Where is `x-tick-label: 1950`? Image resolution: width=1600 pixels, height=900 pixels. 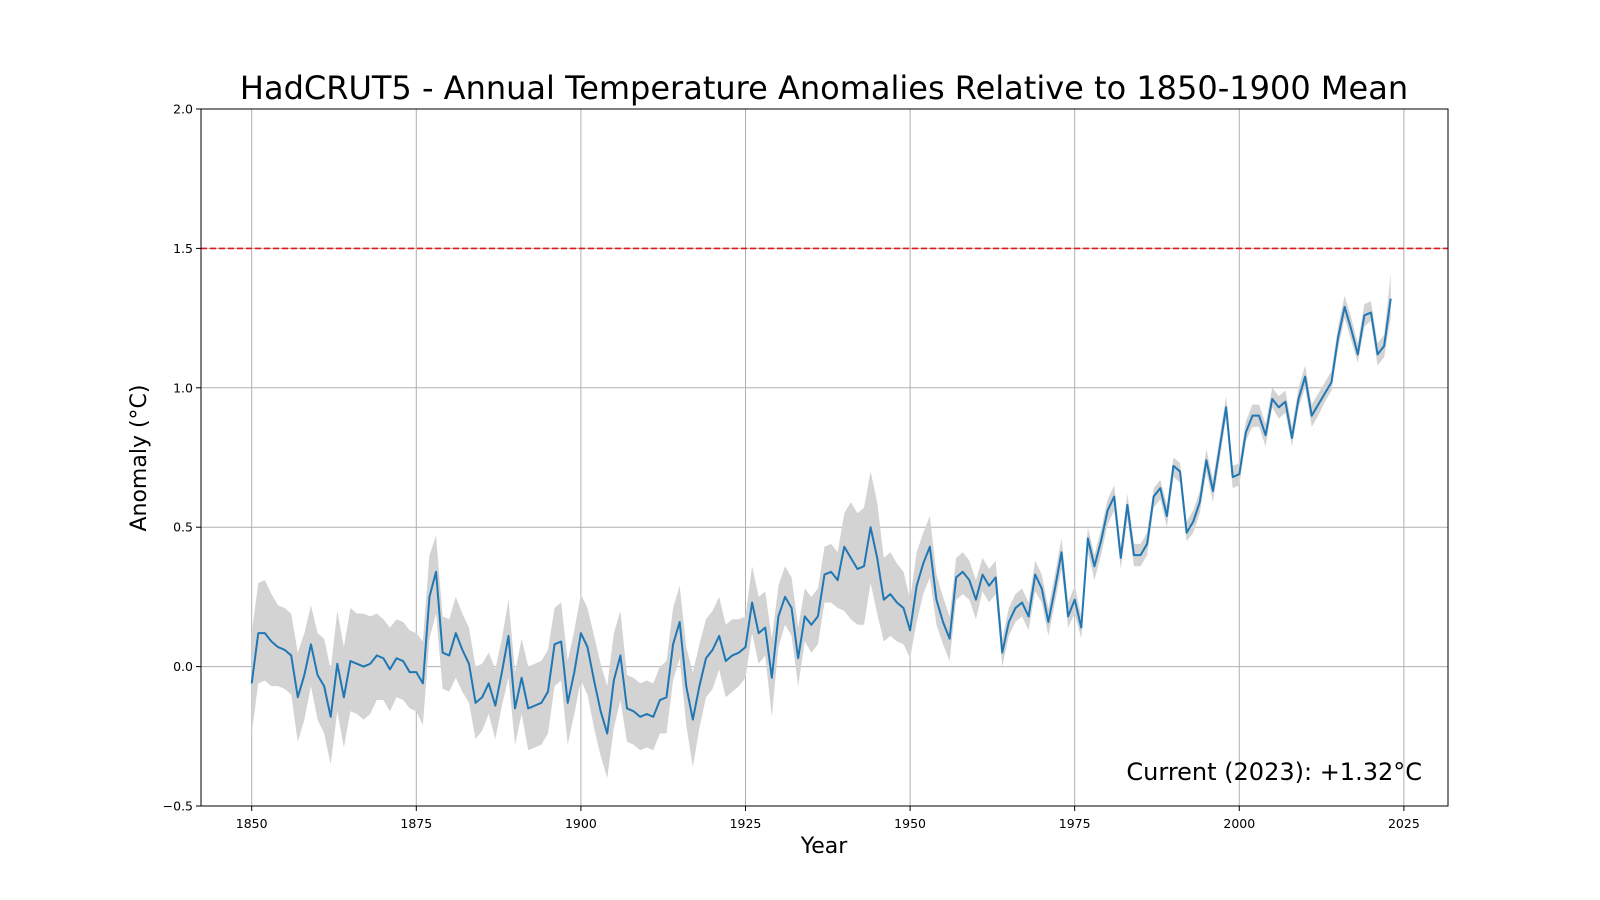
x-tick-label: 1950 is located at coordinates (910, 823).